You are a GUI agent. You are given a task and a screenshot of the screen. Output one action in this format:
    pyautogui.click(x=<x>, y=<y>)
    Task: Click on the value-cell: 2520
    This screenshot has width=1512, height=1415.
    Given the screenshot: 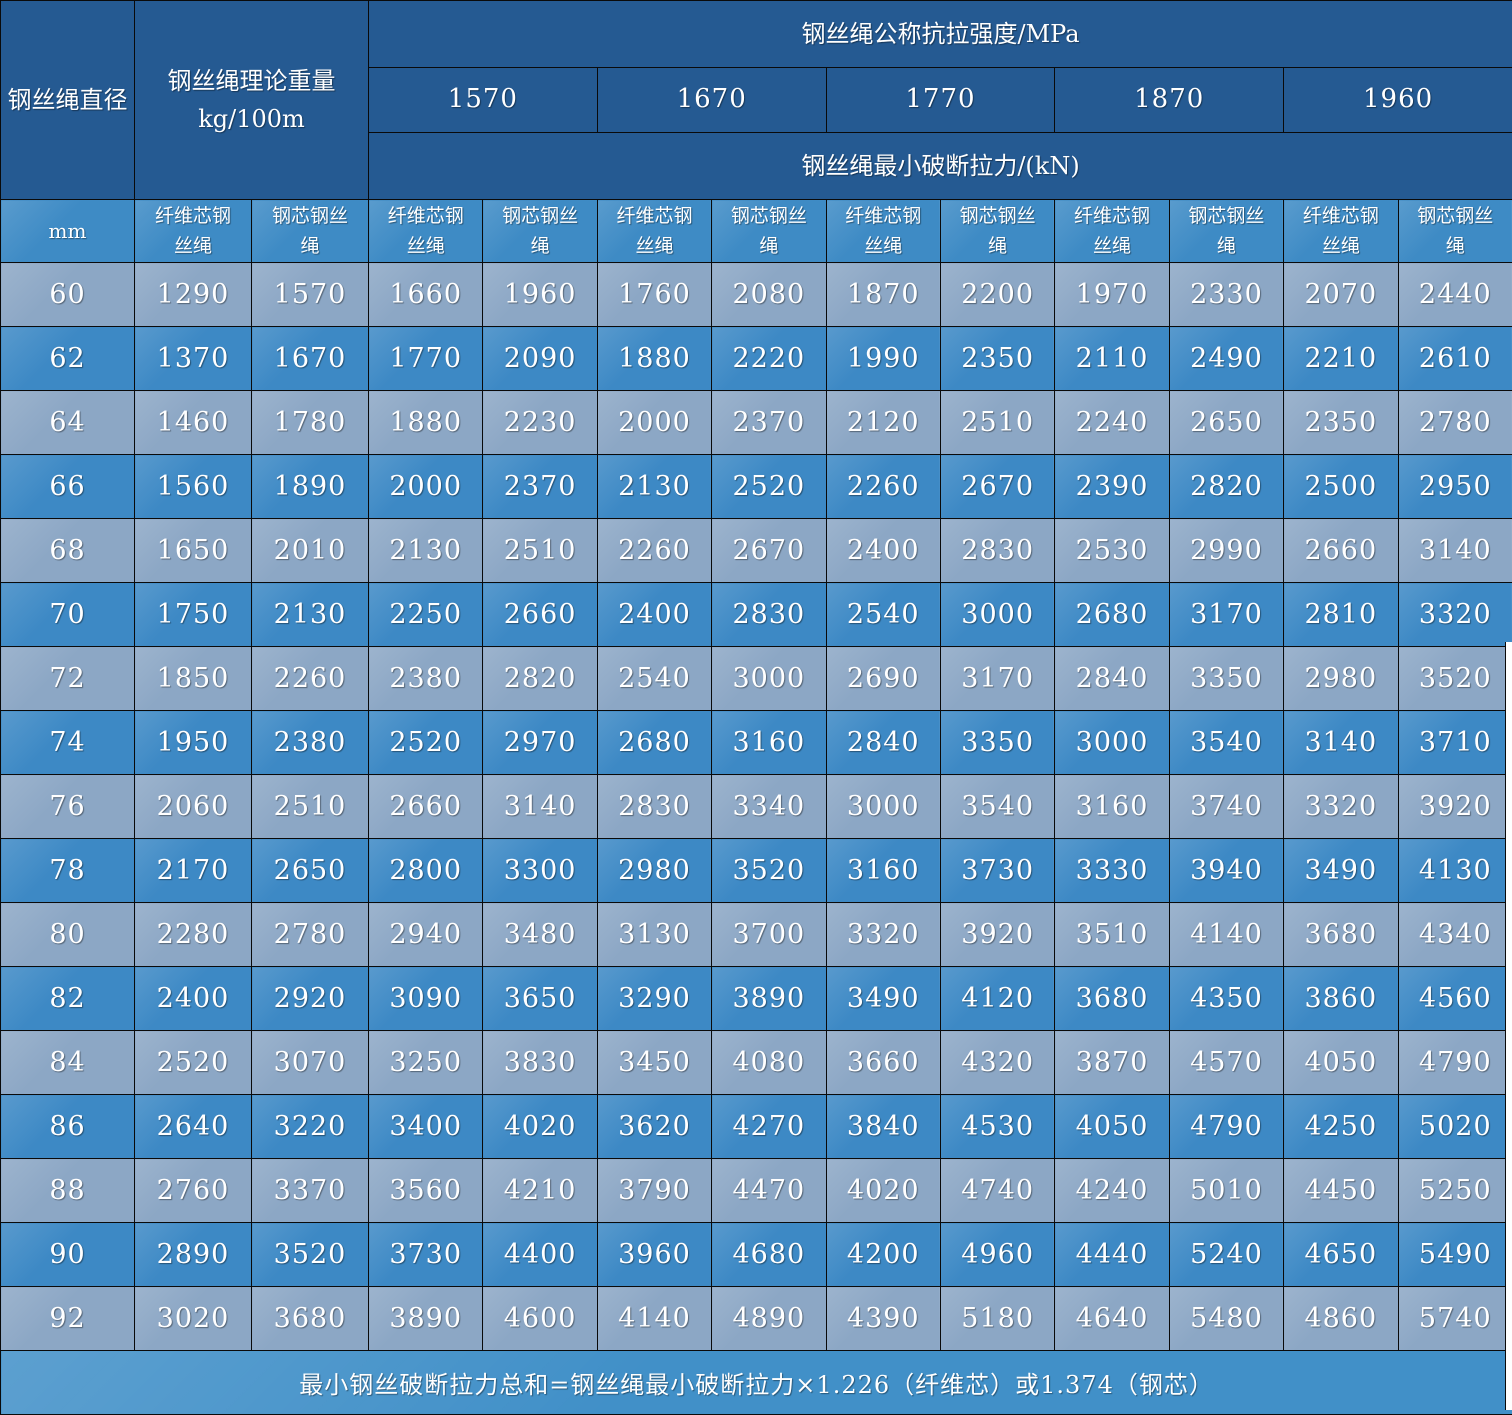 What is the action you would take?
    pyautogui.click(x=769, y=487)
    